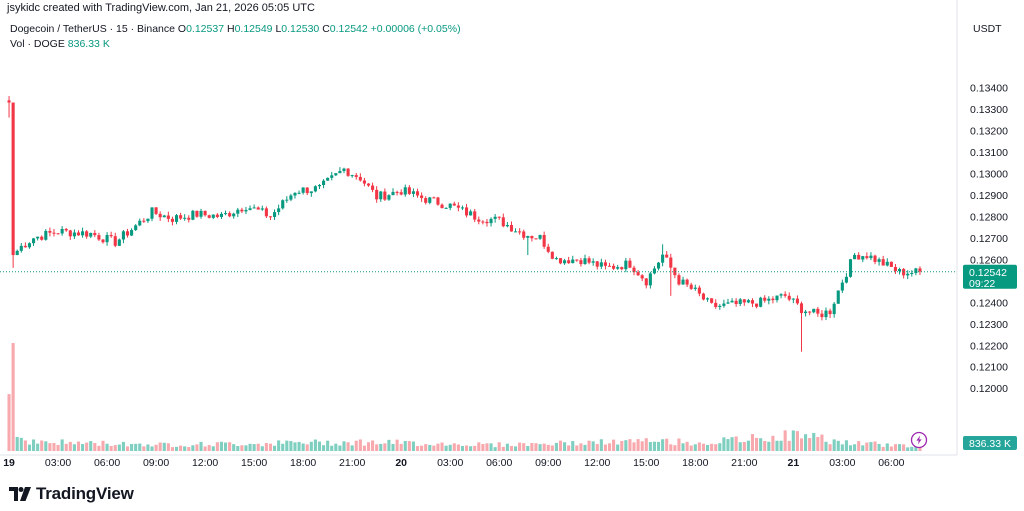  Describe the element at coordinates (71, 494) in the screenshot. I see `tradingview-brand: TradingView` at that location.